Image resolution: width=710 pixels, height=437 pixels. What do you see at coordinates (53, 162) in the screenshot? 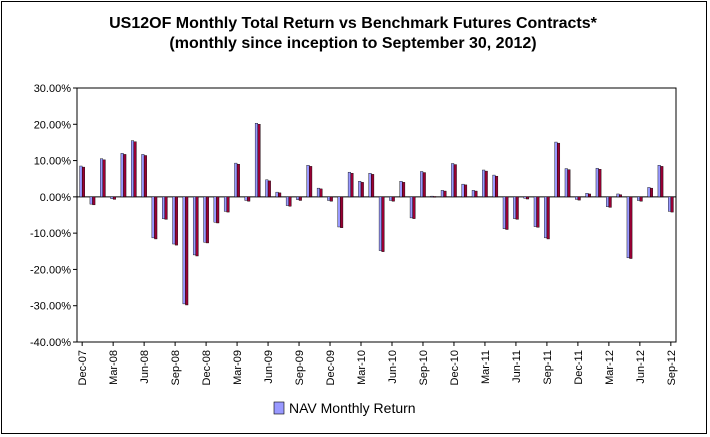
I see `y-tick-label: 10.00%` at bounding box center [53, 162].